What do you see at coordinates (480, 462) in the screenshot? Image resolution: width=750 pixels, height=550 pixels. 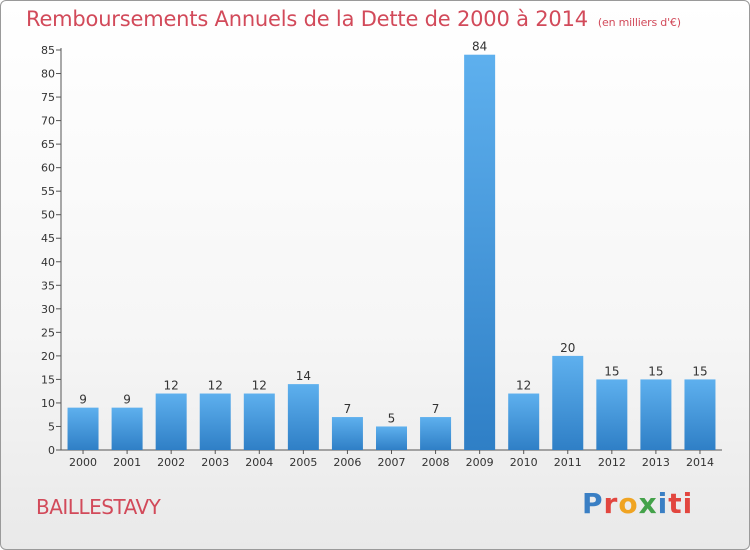 I see `x-tick-label: 2009` at bounding box center [480, 462].